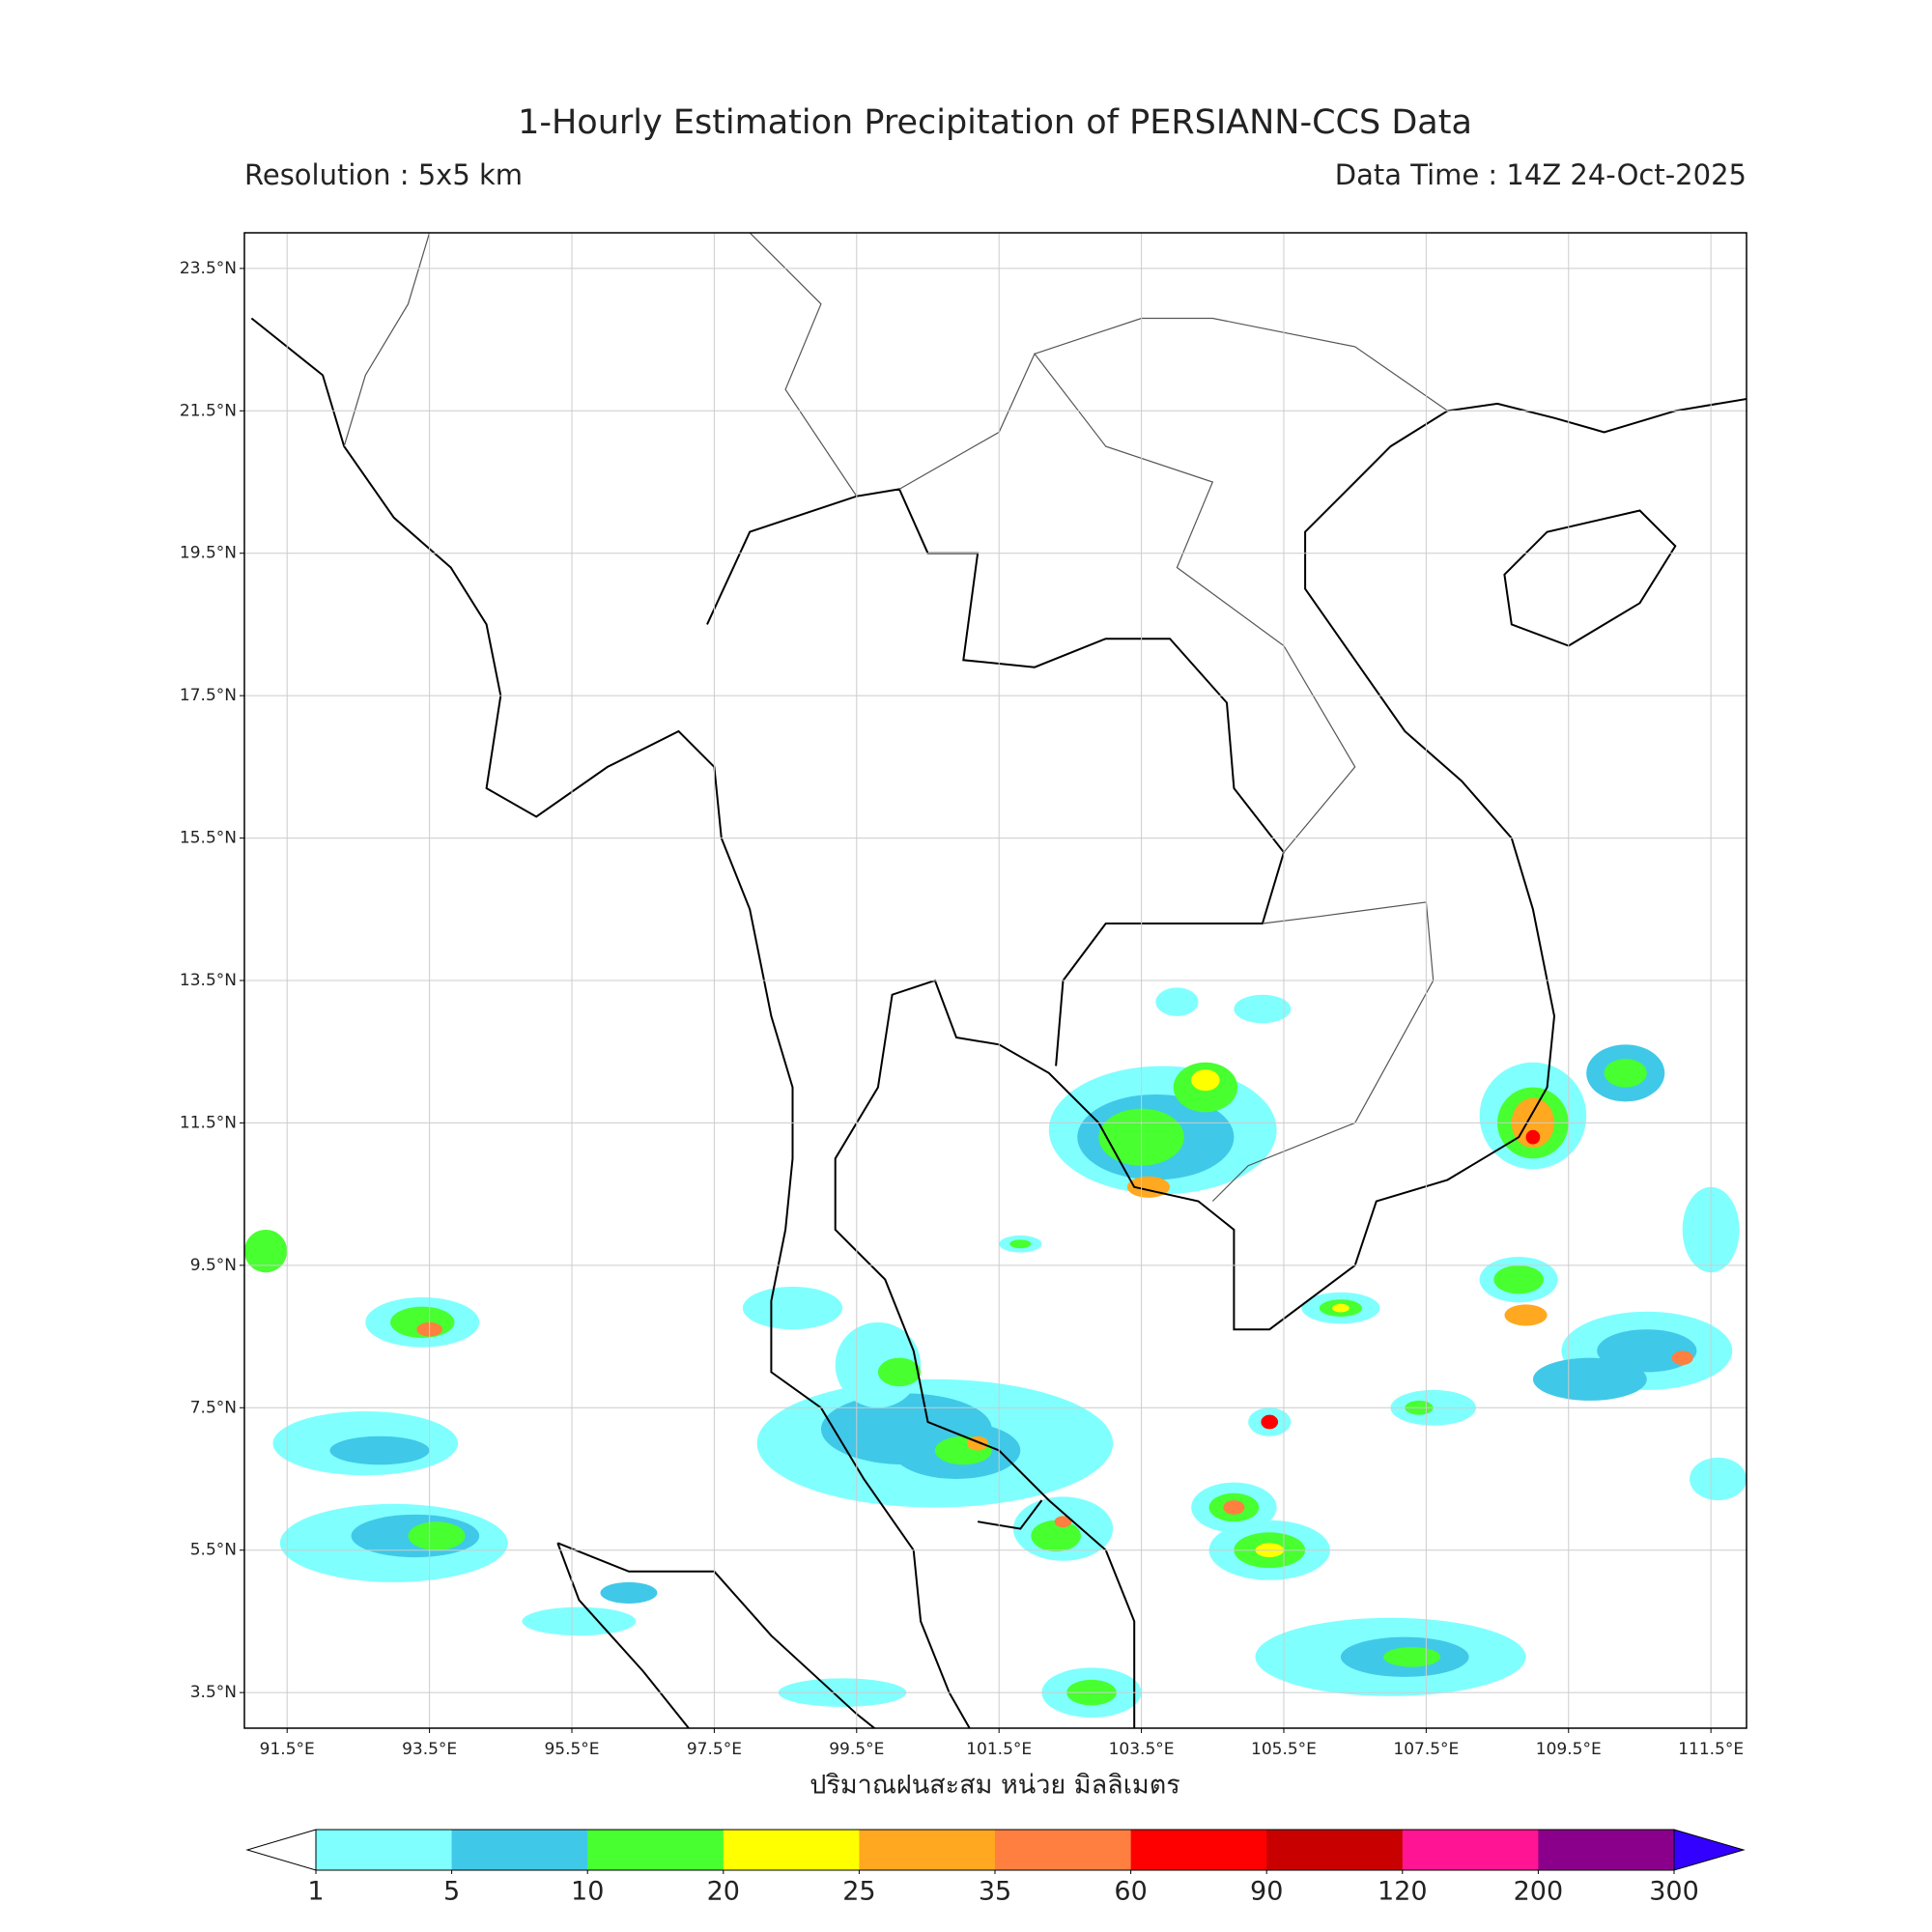  Describe the element at coordinates (315, 1892) in the screenshot. I see `colorbar-label: 1` at that location.